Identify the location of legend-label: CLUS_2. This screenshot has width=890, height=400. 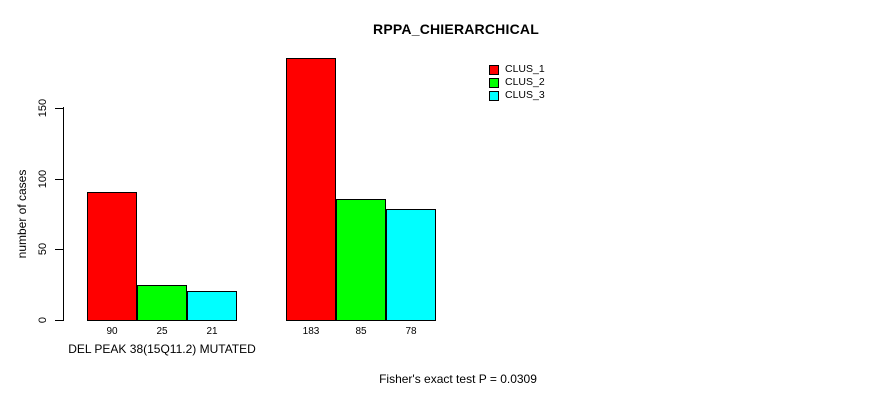
(525, 82).